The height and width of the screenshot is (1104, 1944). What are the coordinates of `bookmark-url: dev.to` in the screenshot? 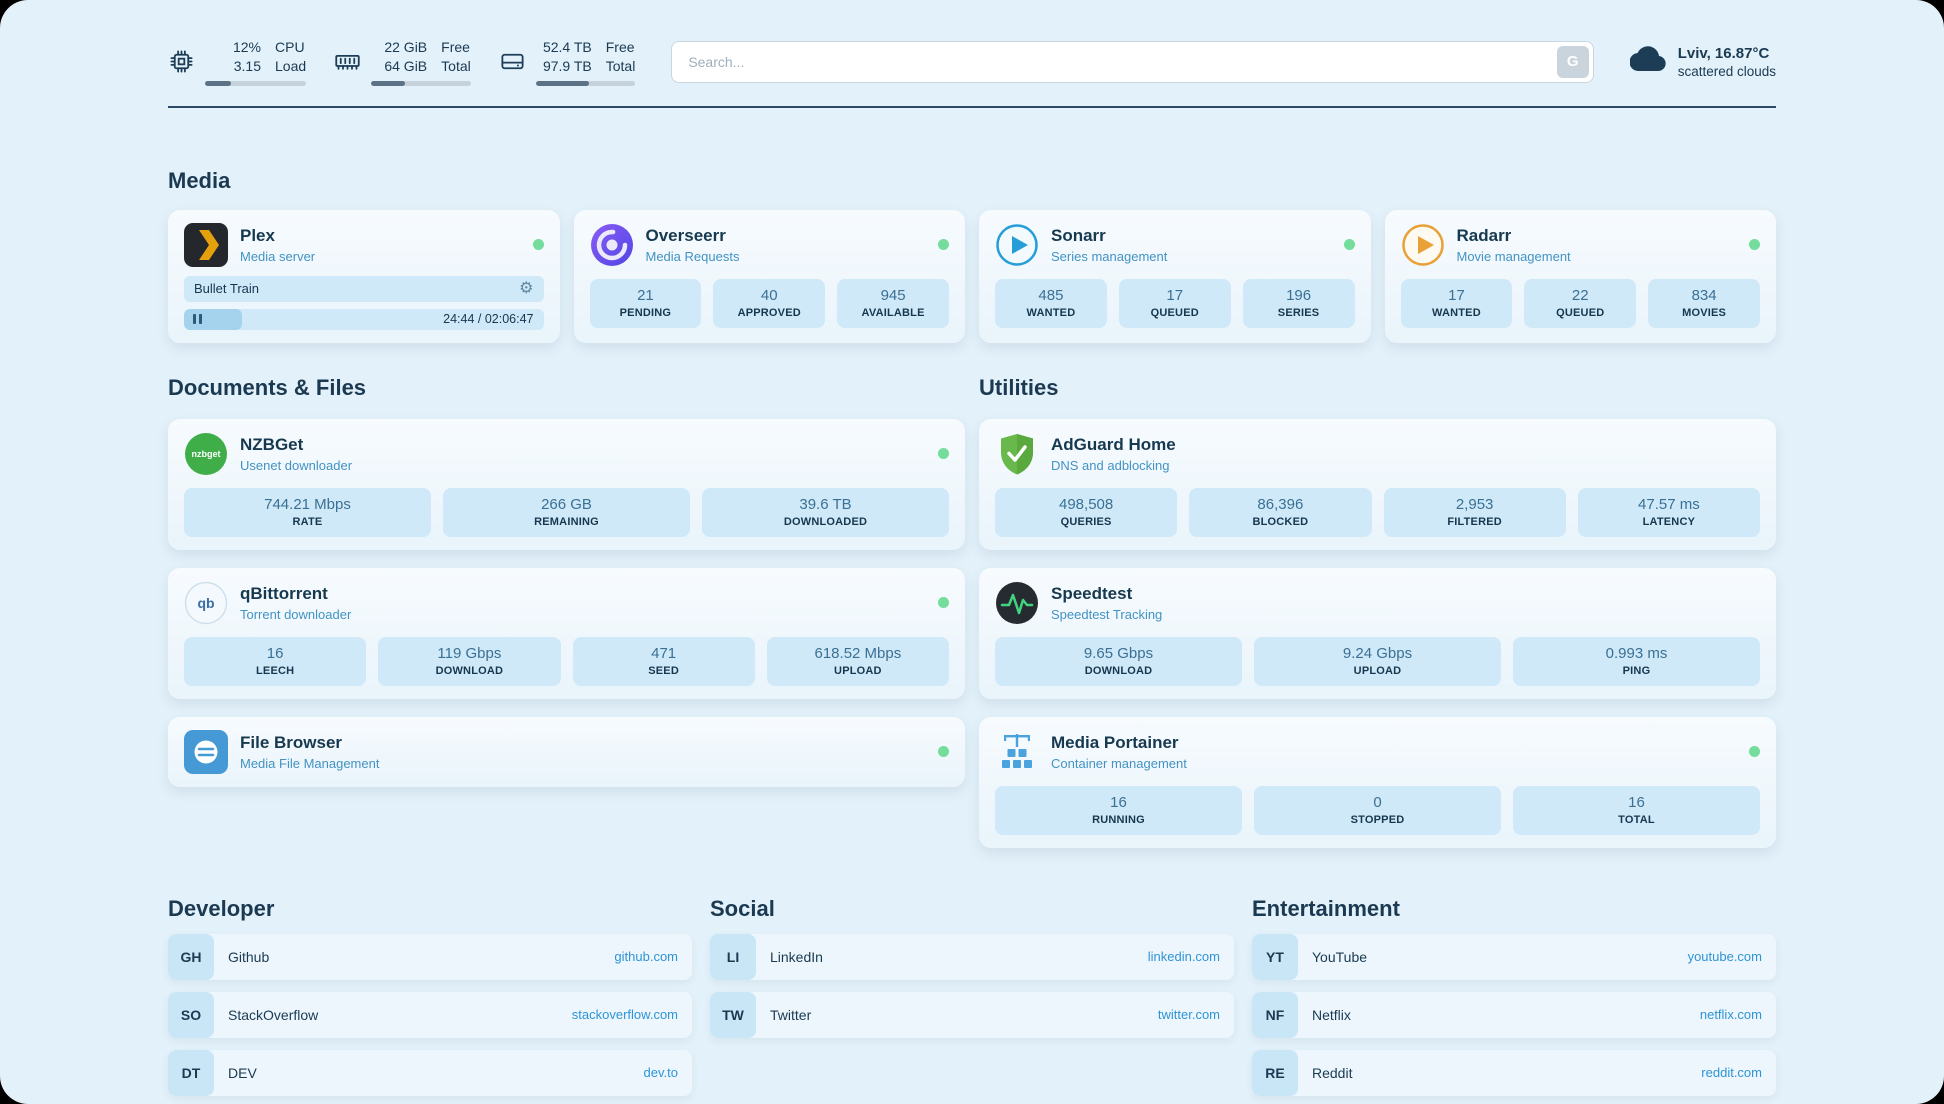 It's located at (660, 1073).